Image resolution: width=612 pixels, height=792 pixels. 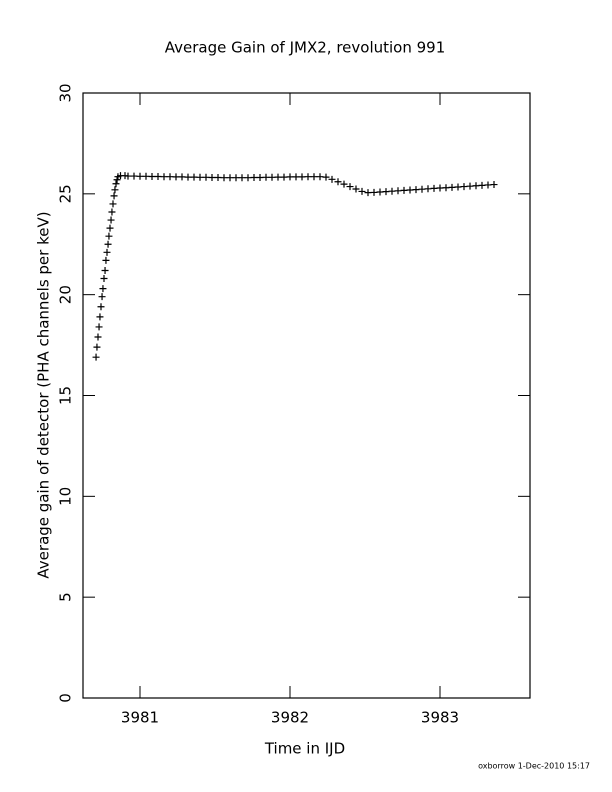 What do you see at coordinates (140, 718) in the screenshot?
I see `x-tick-label: 3981` at bounding box center [140, 718].